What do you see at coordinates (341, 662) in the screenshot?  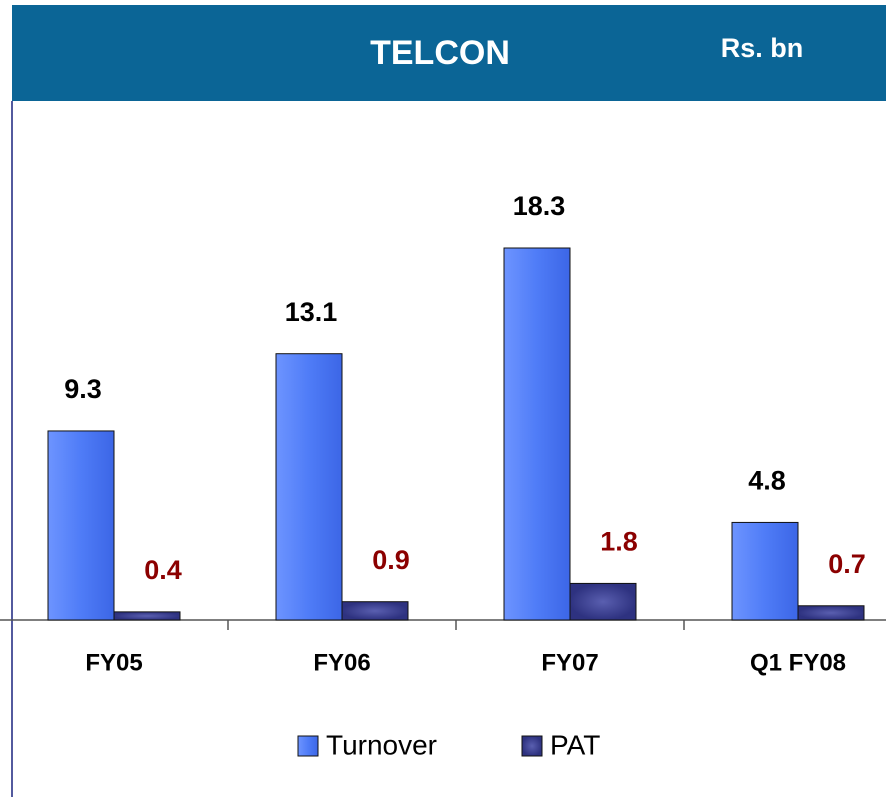 I see `x-tick-label: FY06` at bounding box center [341, 662].